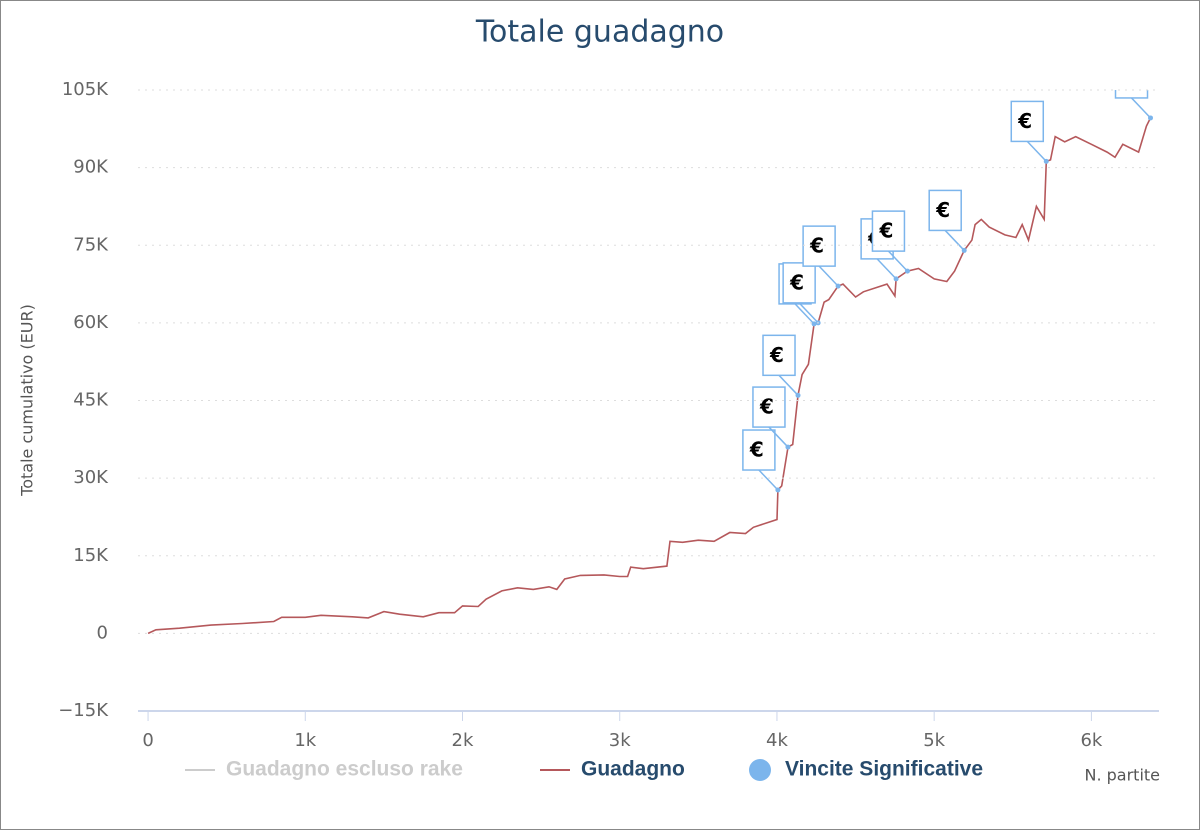 This screenshot has width=1200, height=830. Describe the element at coordinates (91, 244) in the screenshot. I see `y-tick-label: 75K` at that location.